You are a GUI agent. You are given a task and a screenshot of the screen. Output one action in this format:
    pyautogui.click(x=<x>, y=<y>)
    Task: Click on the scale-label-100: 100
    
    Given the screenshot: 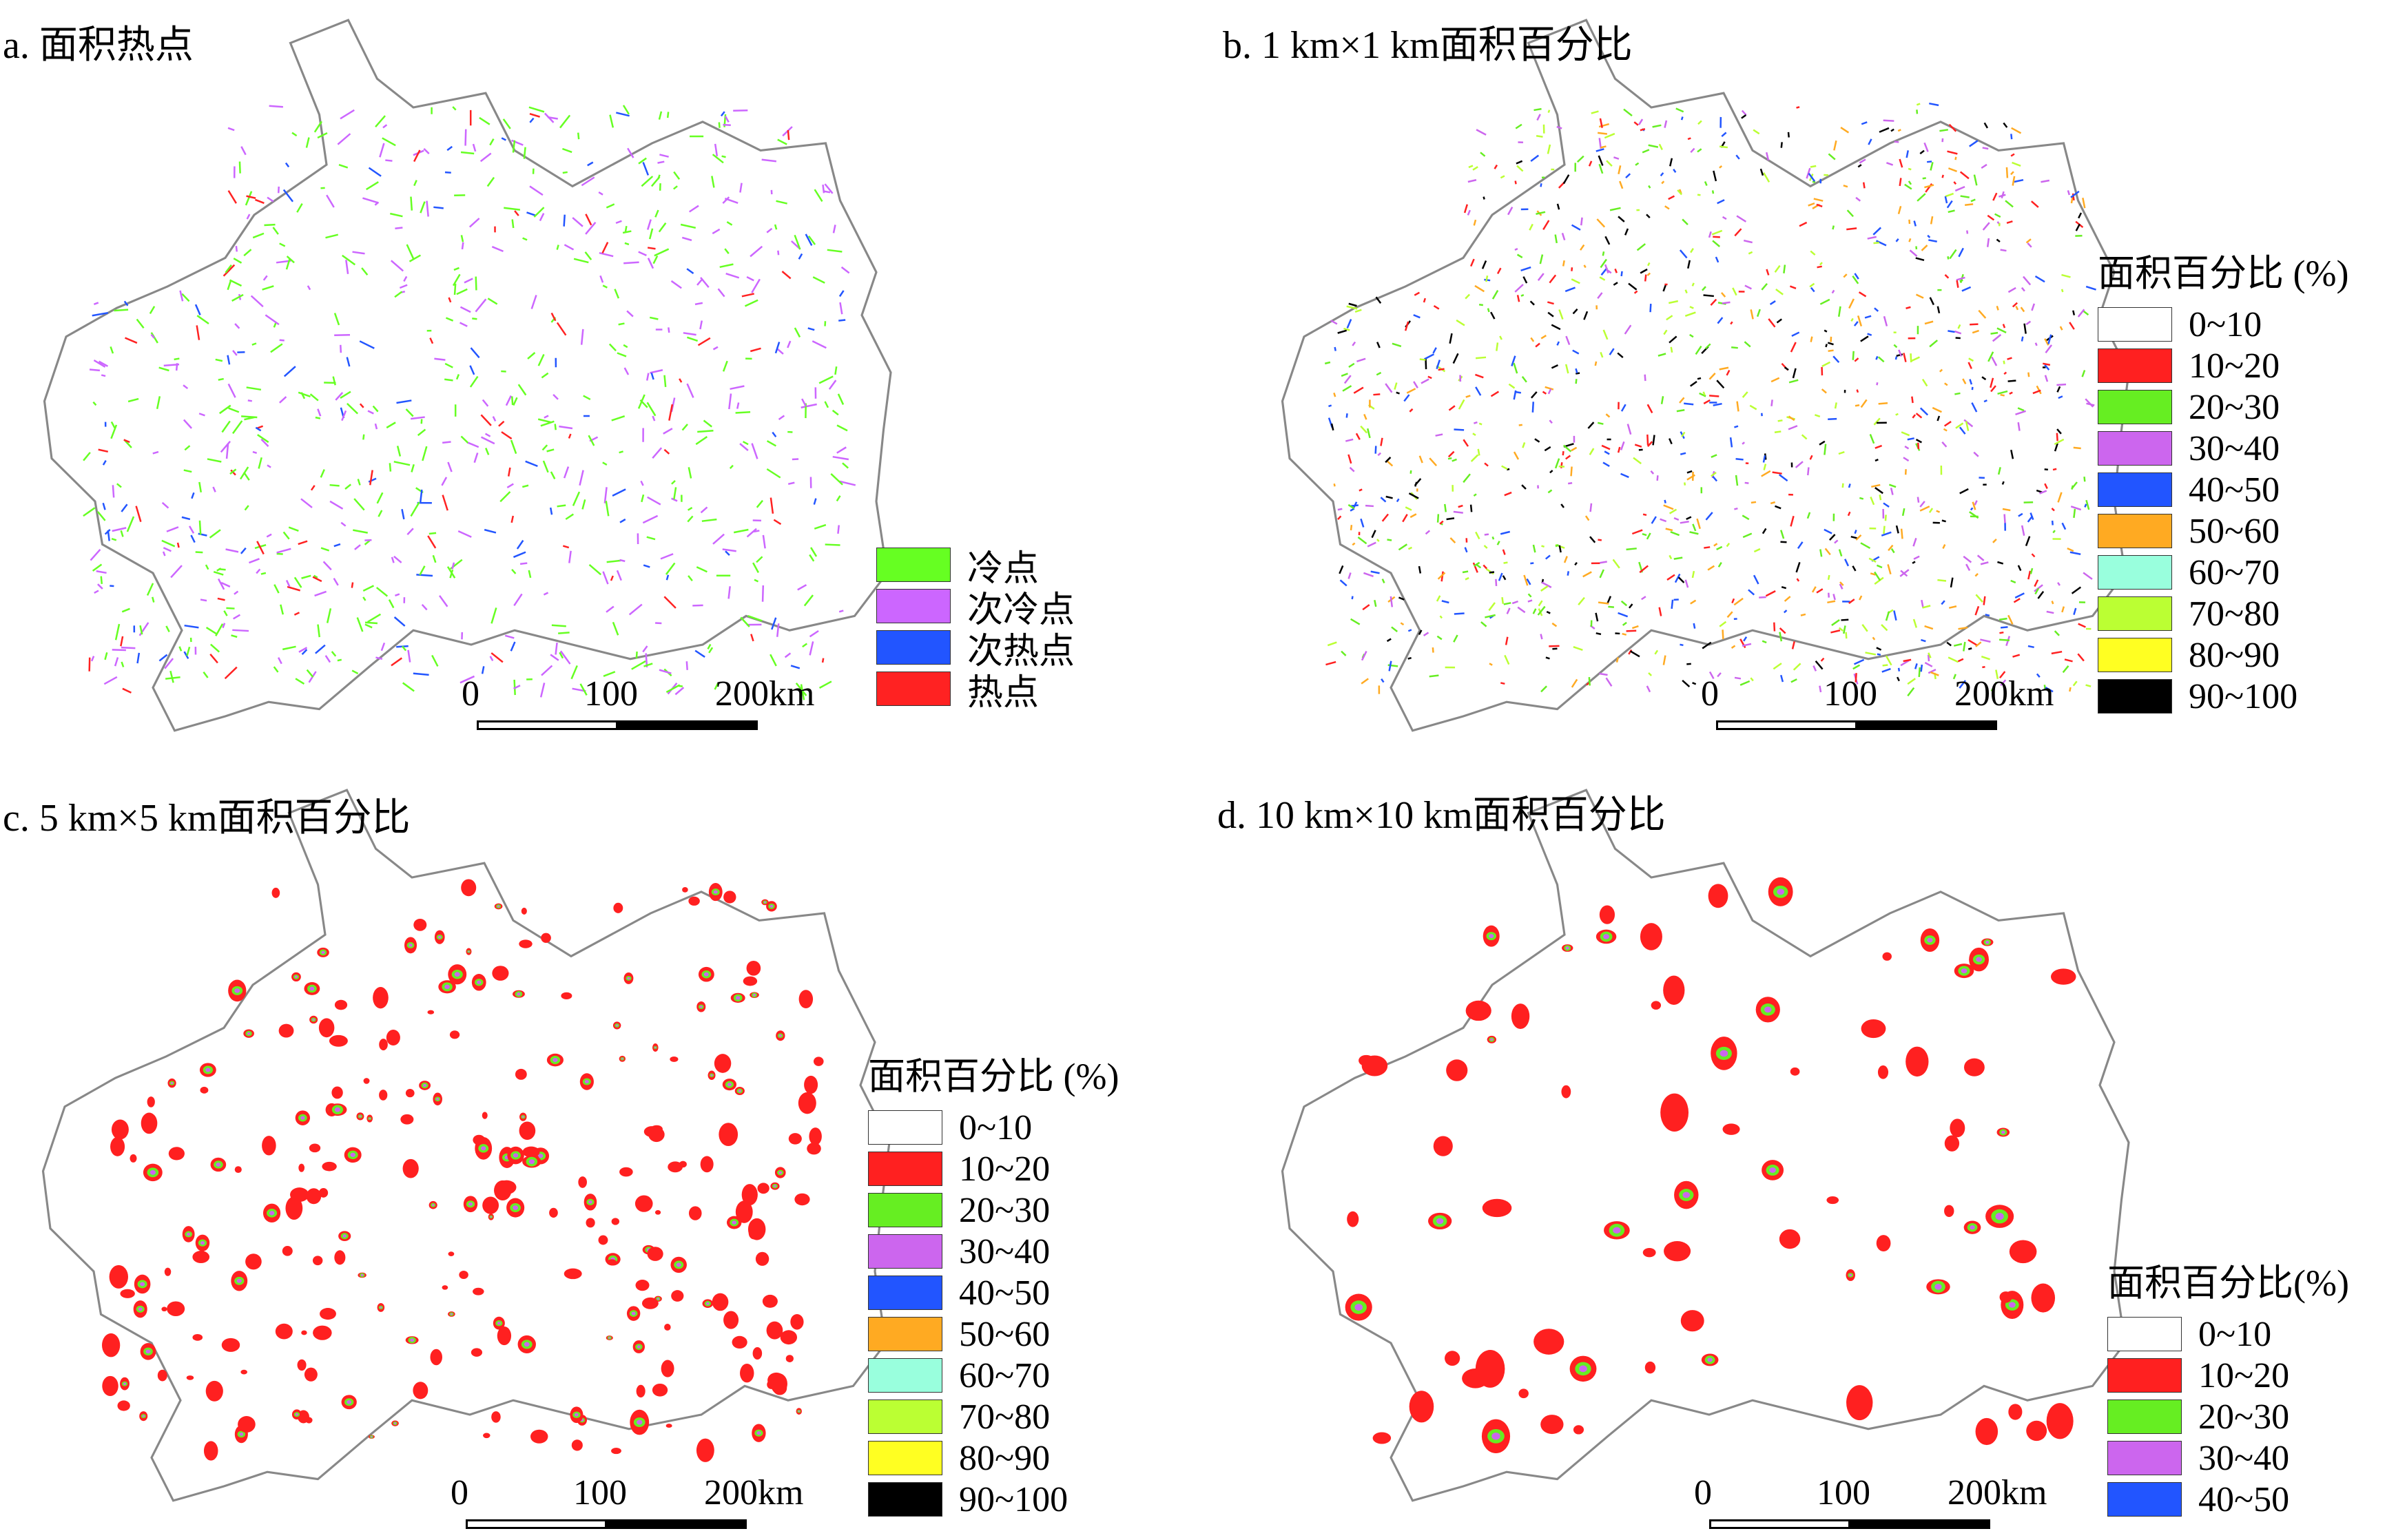 What is the action you would take?
    pyautogui.click(x=600, y=1492)
    